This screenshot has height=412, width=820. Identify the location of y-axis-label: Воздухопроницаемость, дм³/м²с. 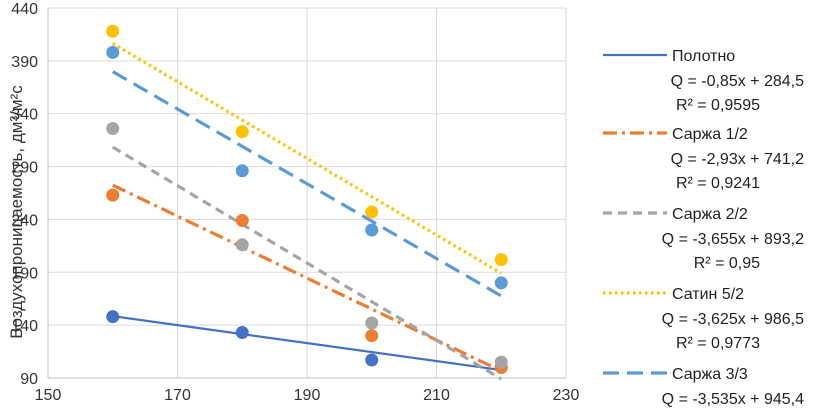
(16, 212).